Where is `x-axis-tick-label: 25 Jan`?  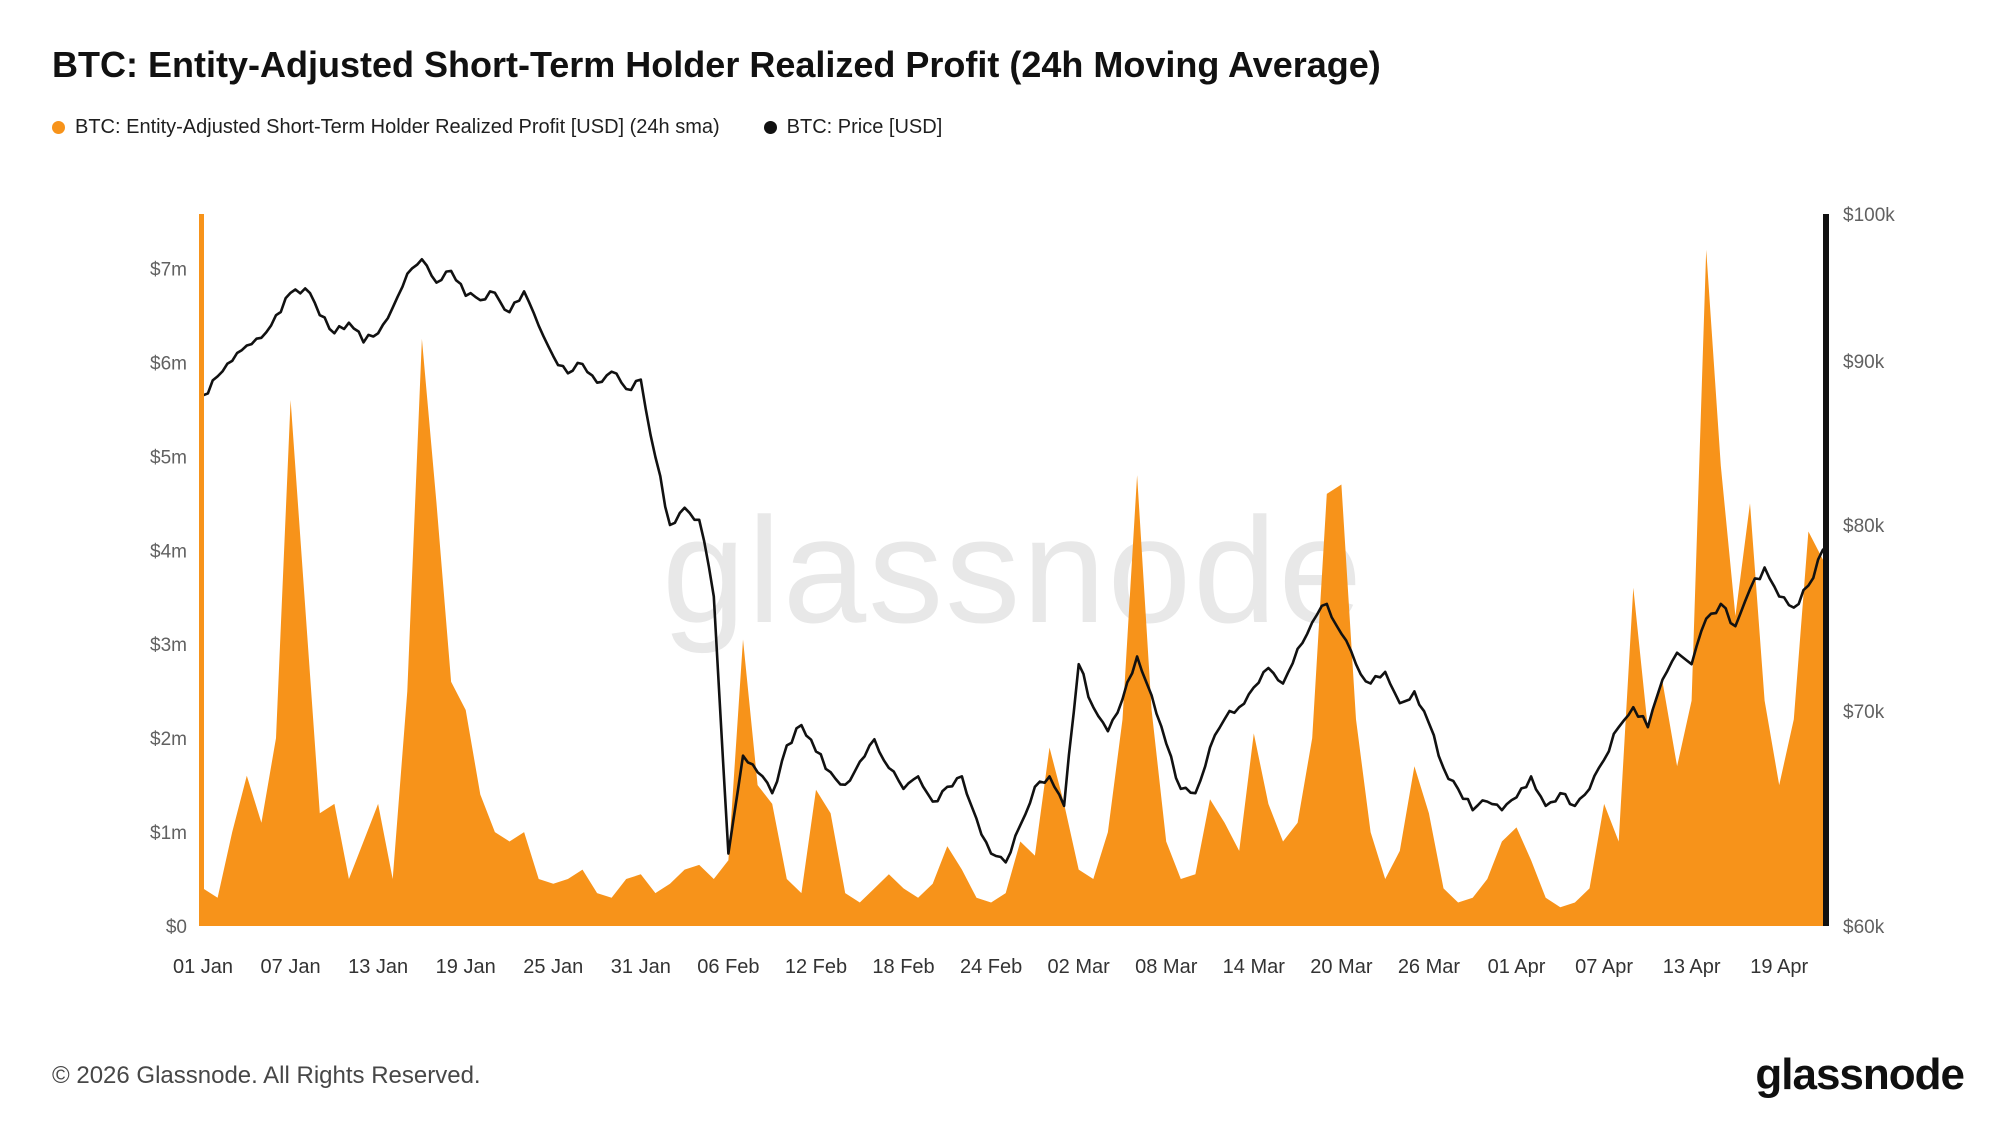 x-axis-tick-label: 25 Jan is located at coordinates (553, 967).